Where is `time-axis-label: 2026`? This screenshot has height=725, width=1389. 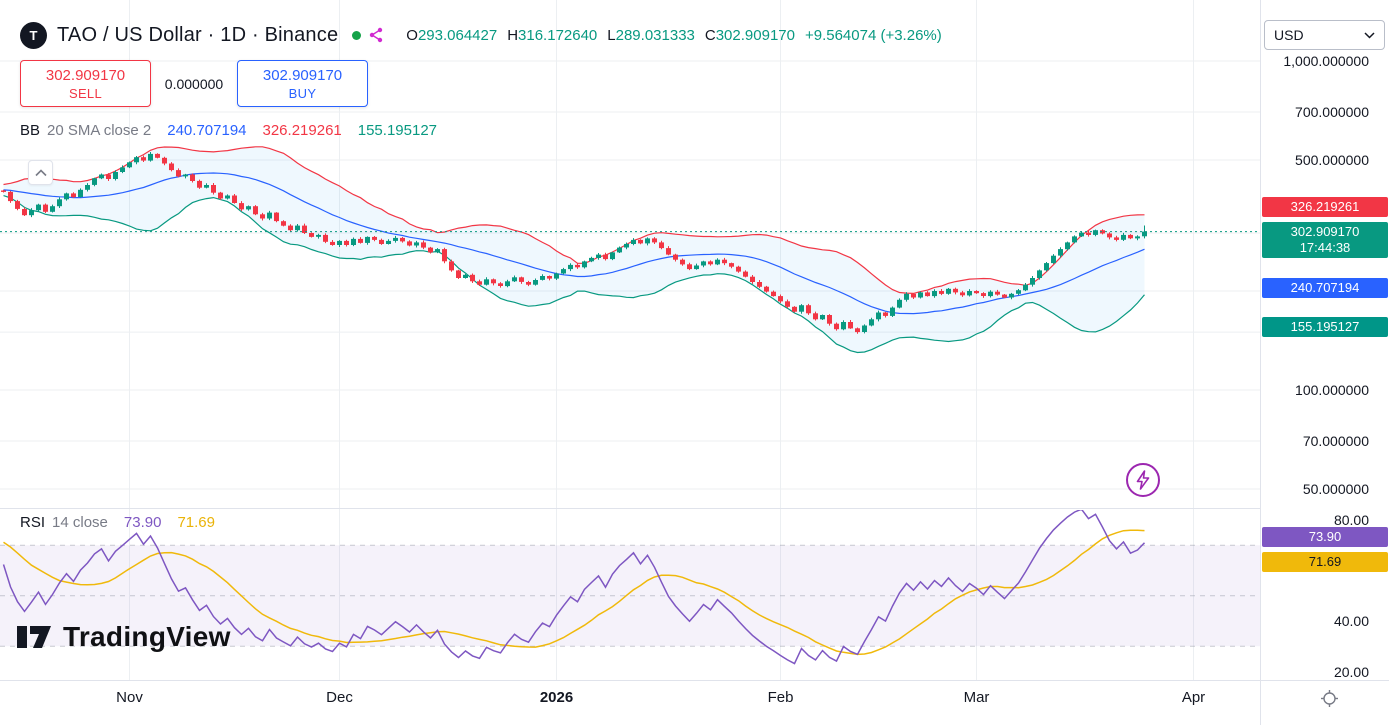
time-axis-label: 2026 is located at coordinates (556, 697).